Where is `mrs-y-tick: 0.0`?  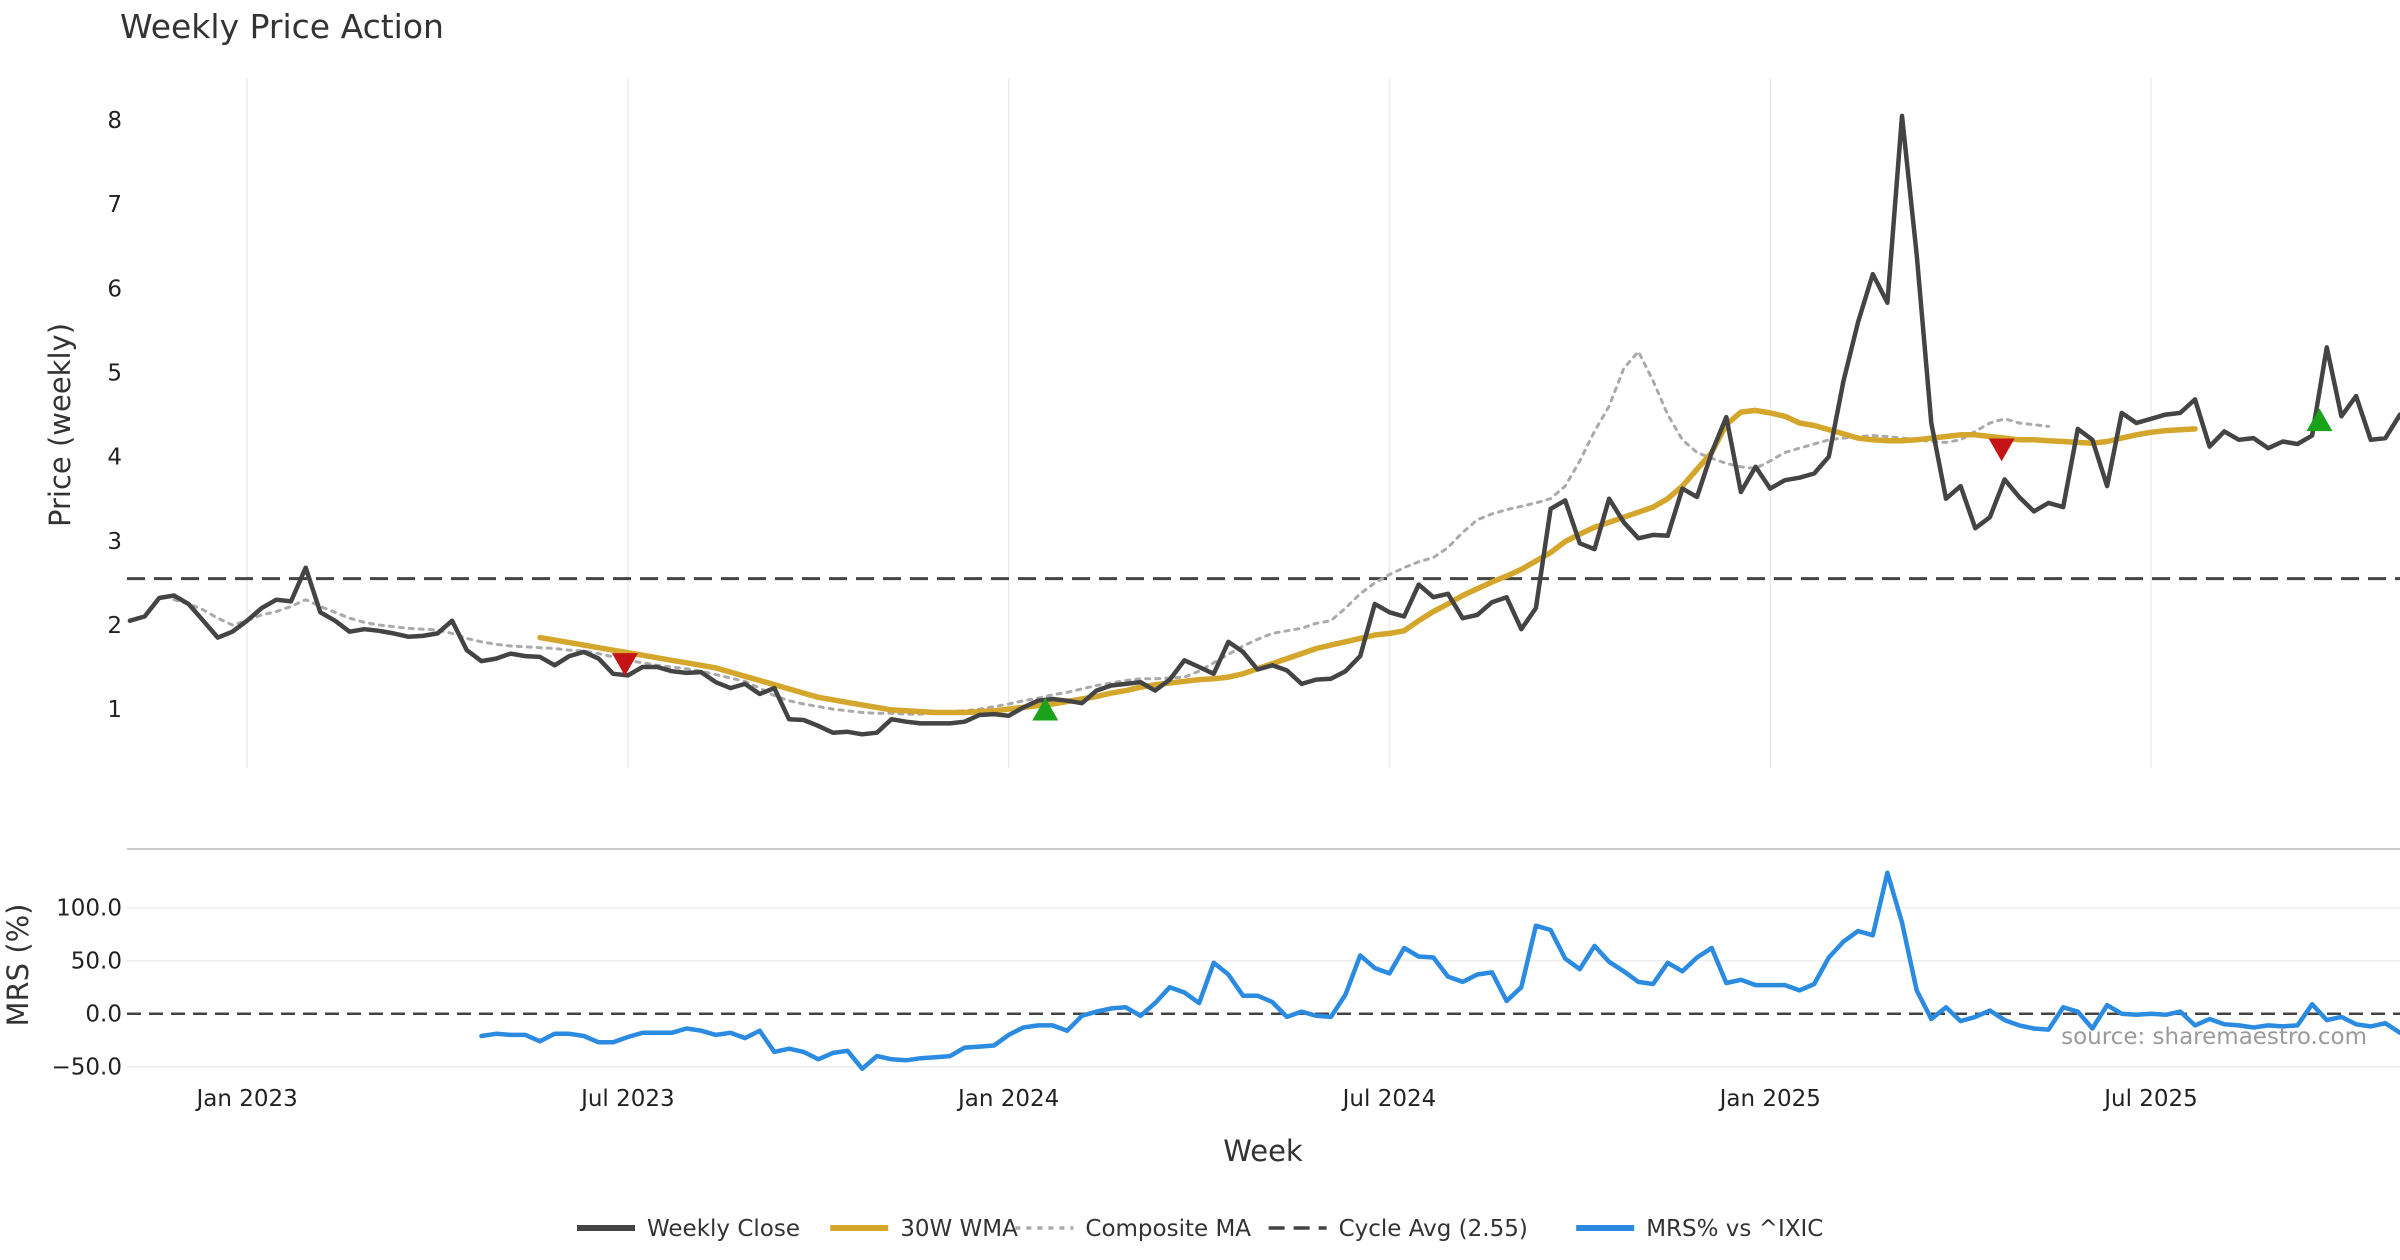
mrs-y-tick: 0.0 is located at coordinates (103, 1015).